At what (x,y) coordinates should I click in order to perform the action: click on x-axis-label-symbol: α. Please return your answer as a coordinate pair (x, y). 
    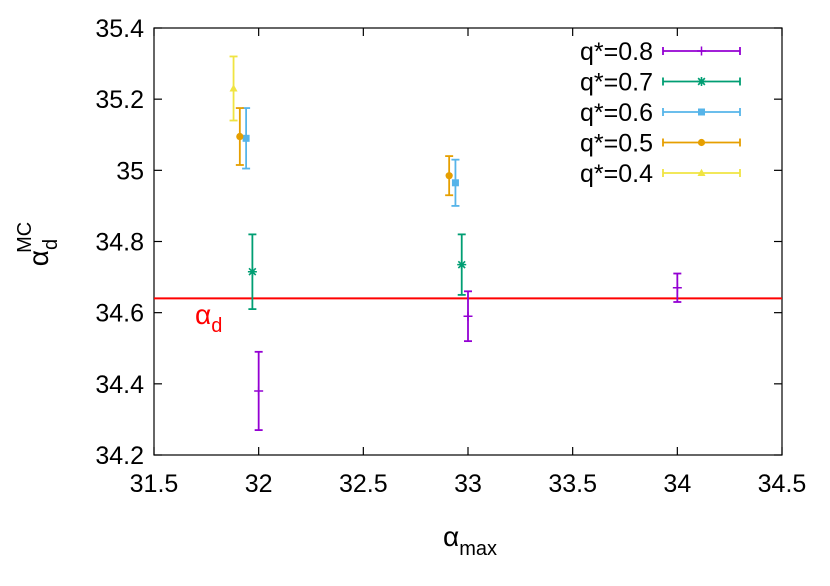
    Looking at the image, I should click on (451, 536).